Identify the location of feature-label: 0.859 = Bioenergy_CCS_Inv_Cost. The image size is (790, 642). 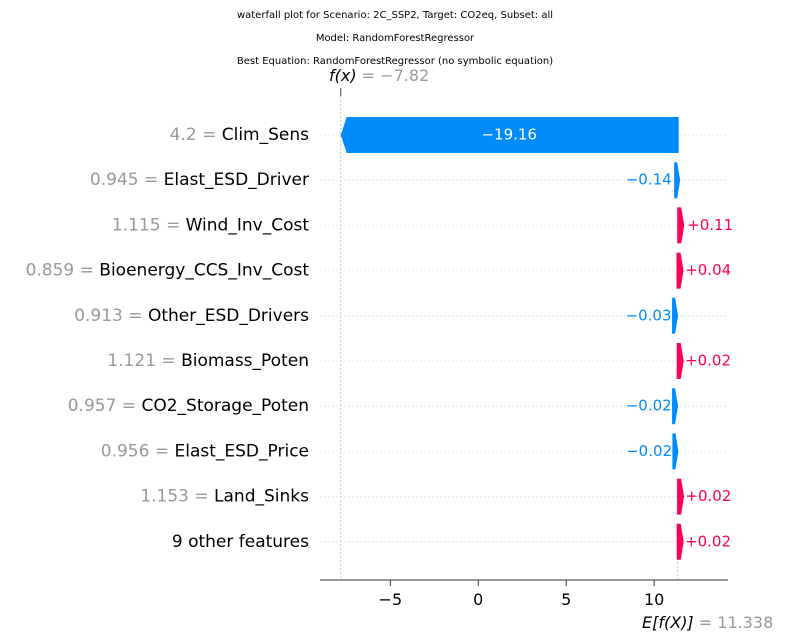
(168, 271).